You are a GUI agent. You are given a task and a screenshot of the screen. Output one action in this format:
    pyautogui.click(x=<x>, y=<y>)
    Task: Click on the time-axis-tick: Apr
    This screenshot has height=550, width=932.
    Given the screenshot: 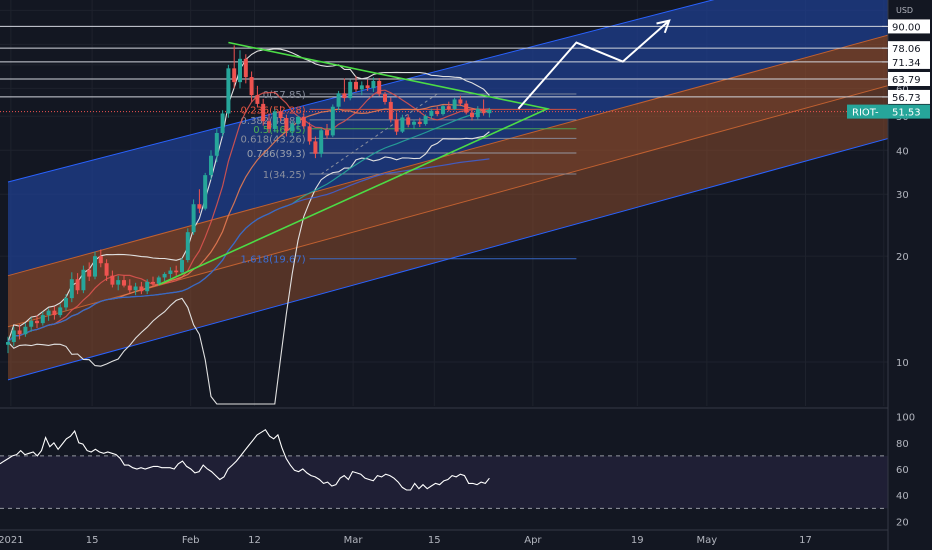 What is the action you would take?
    pyautogui.click(x=533, y=540)
    